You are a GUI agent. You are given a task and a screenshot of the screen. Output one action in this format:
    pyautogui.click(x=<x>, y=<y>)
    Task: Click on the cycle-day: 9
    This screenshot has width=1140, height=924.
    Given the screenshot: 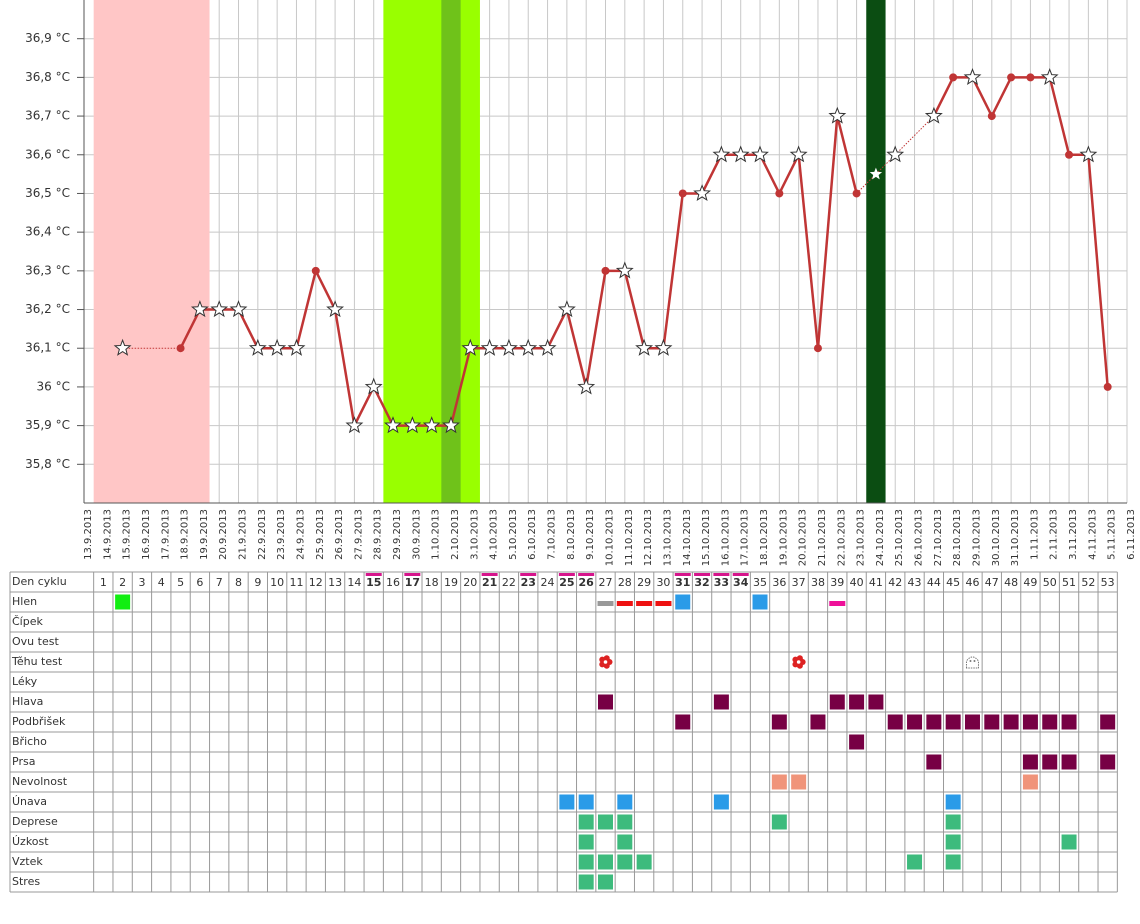 What is the action you would take?
    pyautogui.click(x=257, y=582)
    